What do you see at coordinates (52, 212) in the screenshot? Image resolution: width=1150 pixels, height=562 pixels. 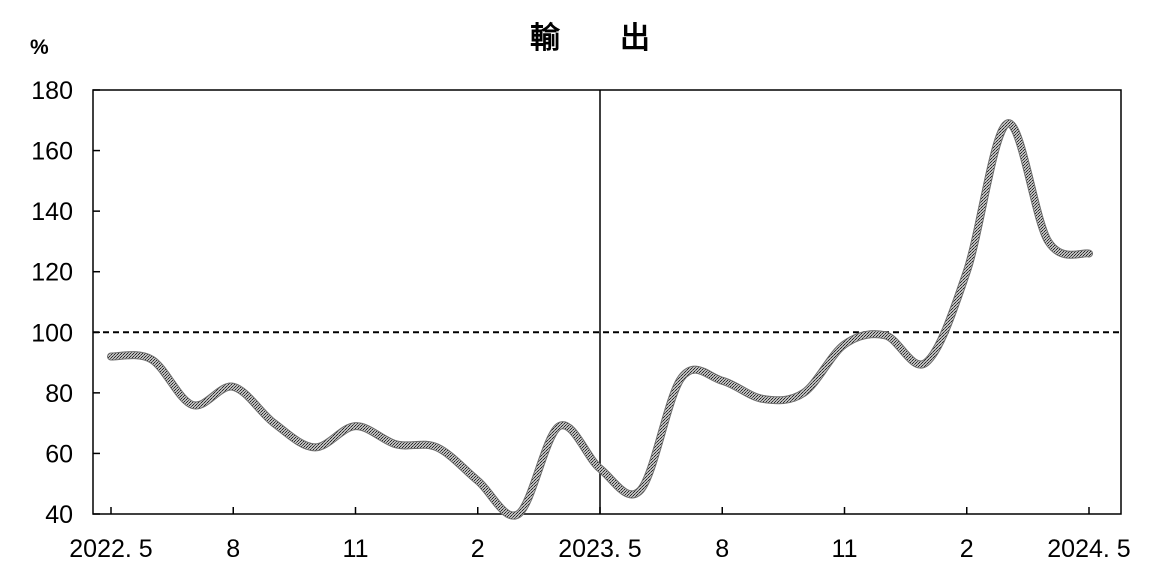 I see `y-tick-label: 140` at bounding box center [52, 212].